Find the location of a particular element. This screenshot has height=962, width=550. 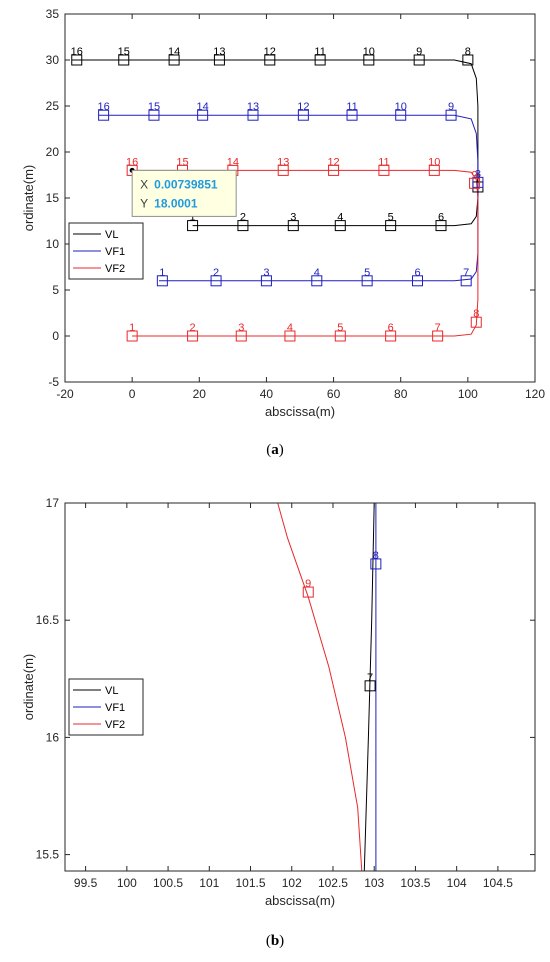

marker-label-vl-2: 2 is located at coordinates (243, 218).